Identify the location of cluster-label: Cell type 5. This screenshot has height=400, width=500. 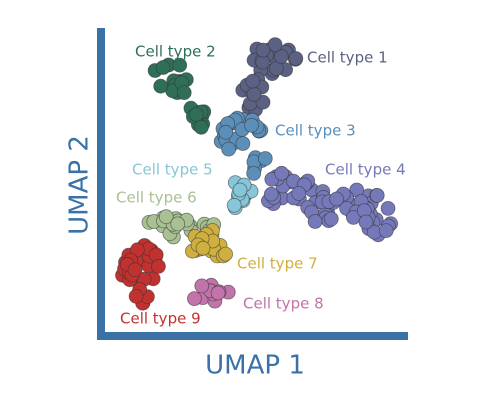
(172, 170).